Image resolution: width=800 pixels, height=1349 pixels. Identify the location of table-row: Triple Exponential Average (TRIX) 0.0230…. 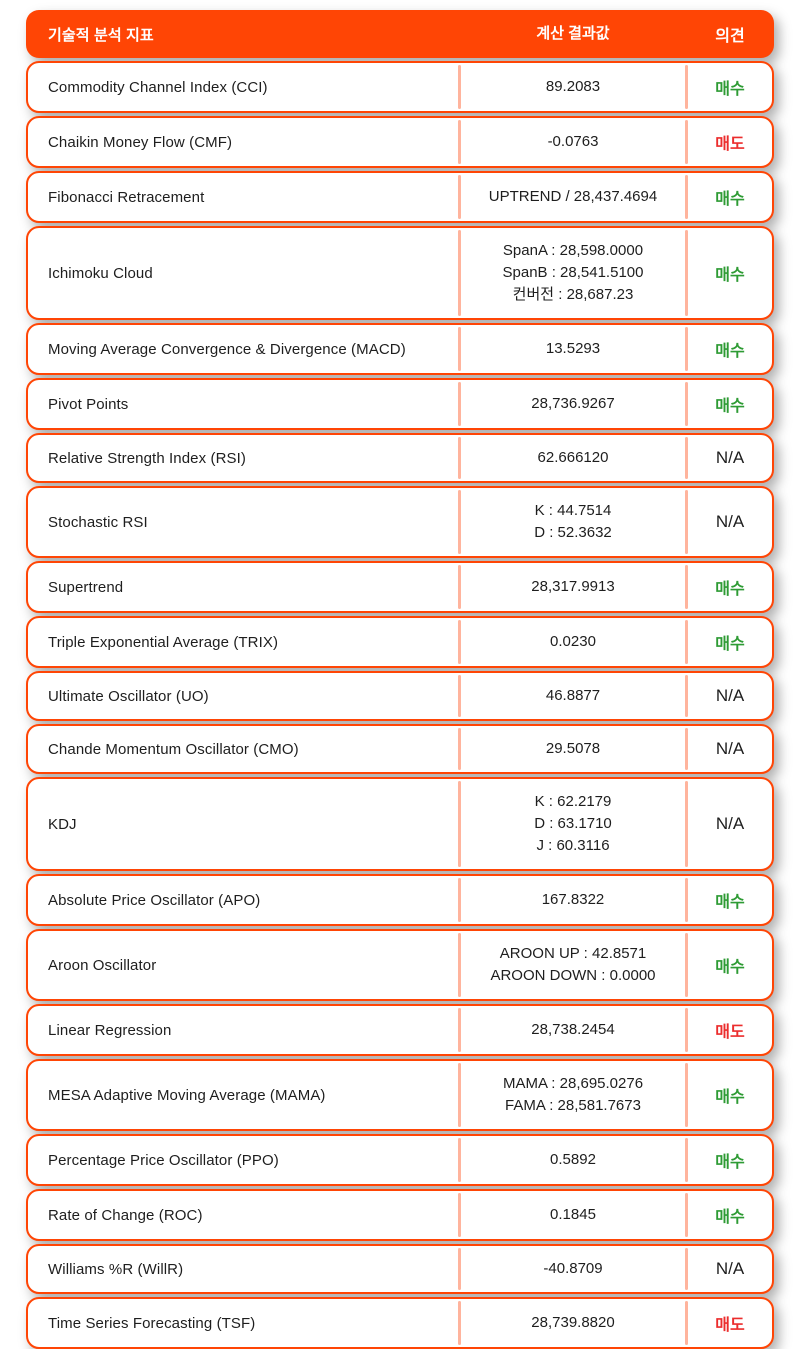
(400, 642).